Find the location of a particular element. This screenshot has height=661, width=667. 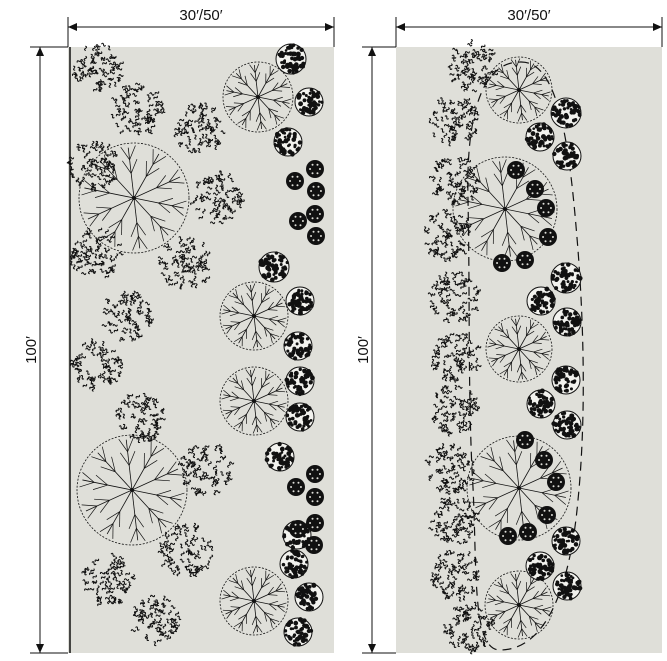

left-height-dimension: 100′ is located at coordinates (45, 350).